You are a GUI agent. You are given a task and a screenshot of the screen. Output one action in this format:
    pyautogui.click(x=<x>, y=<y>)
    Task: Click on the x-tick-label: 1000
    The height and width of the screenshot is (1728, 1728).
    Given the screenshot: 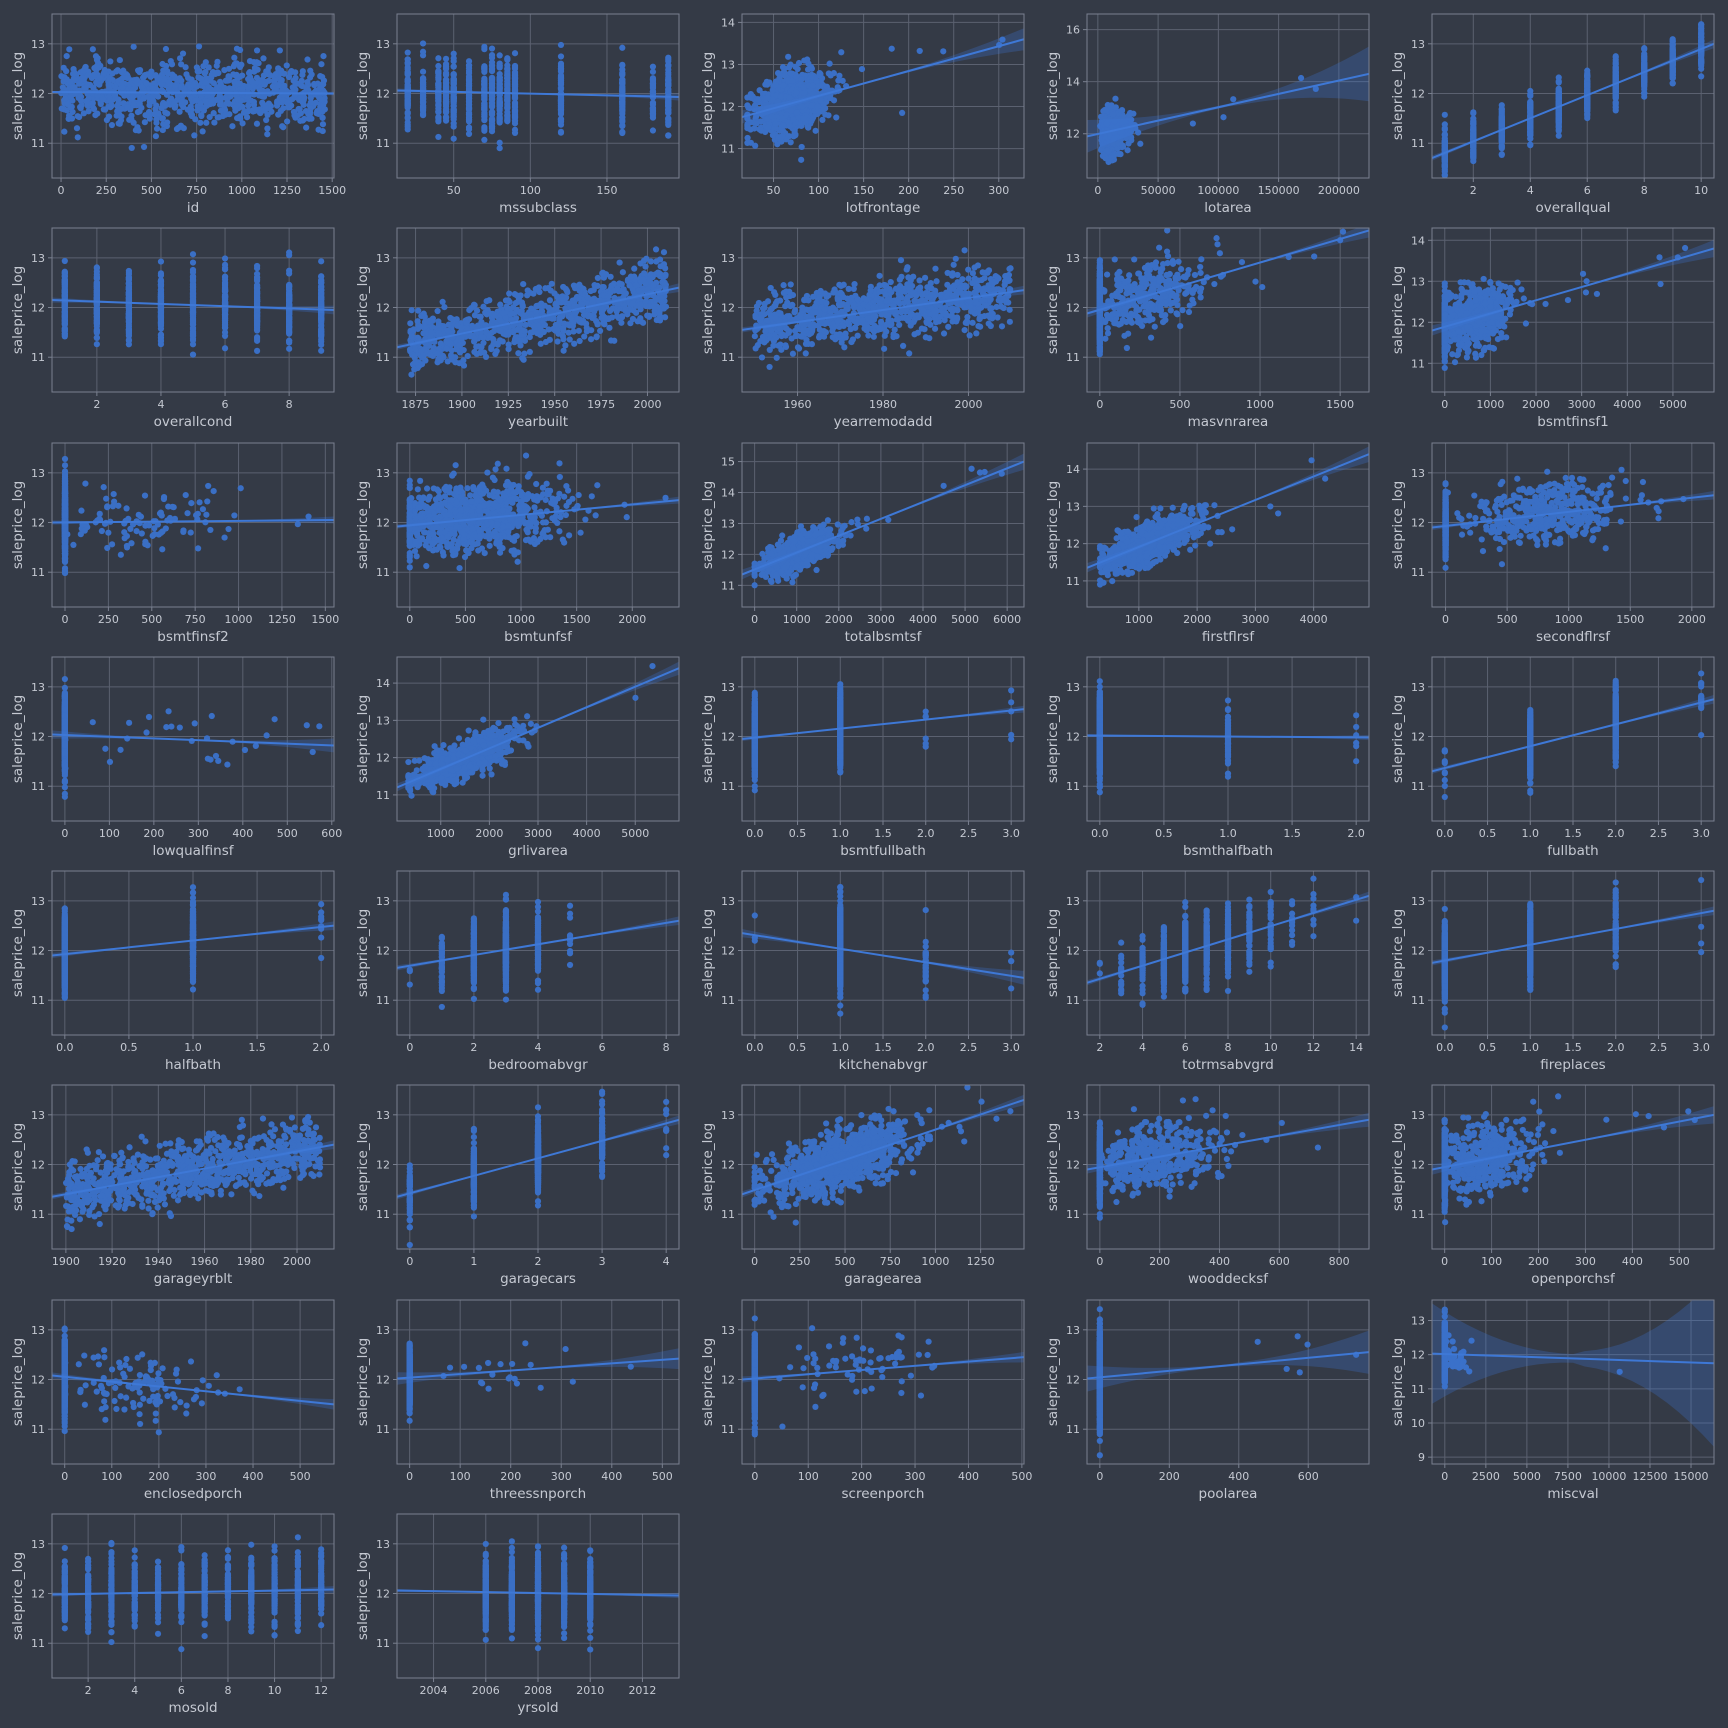 What is the action you would take?
    pyautogui.click(x=242, y=190)
    